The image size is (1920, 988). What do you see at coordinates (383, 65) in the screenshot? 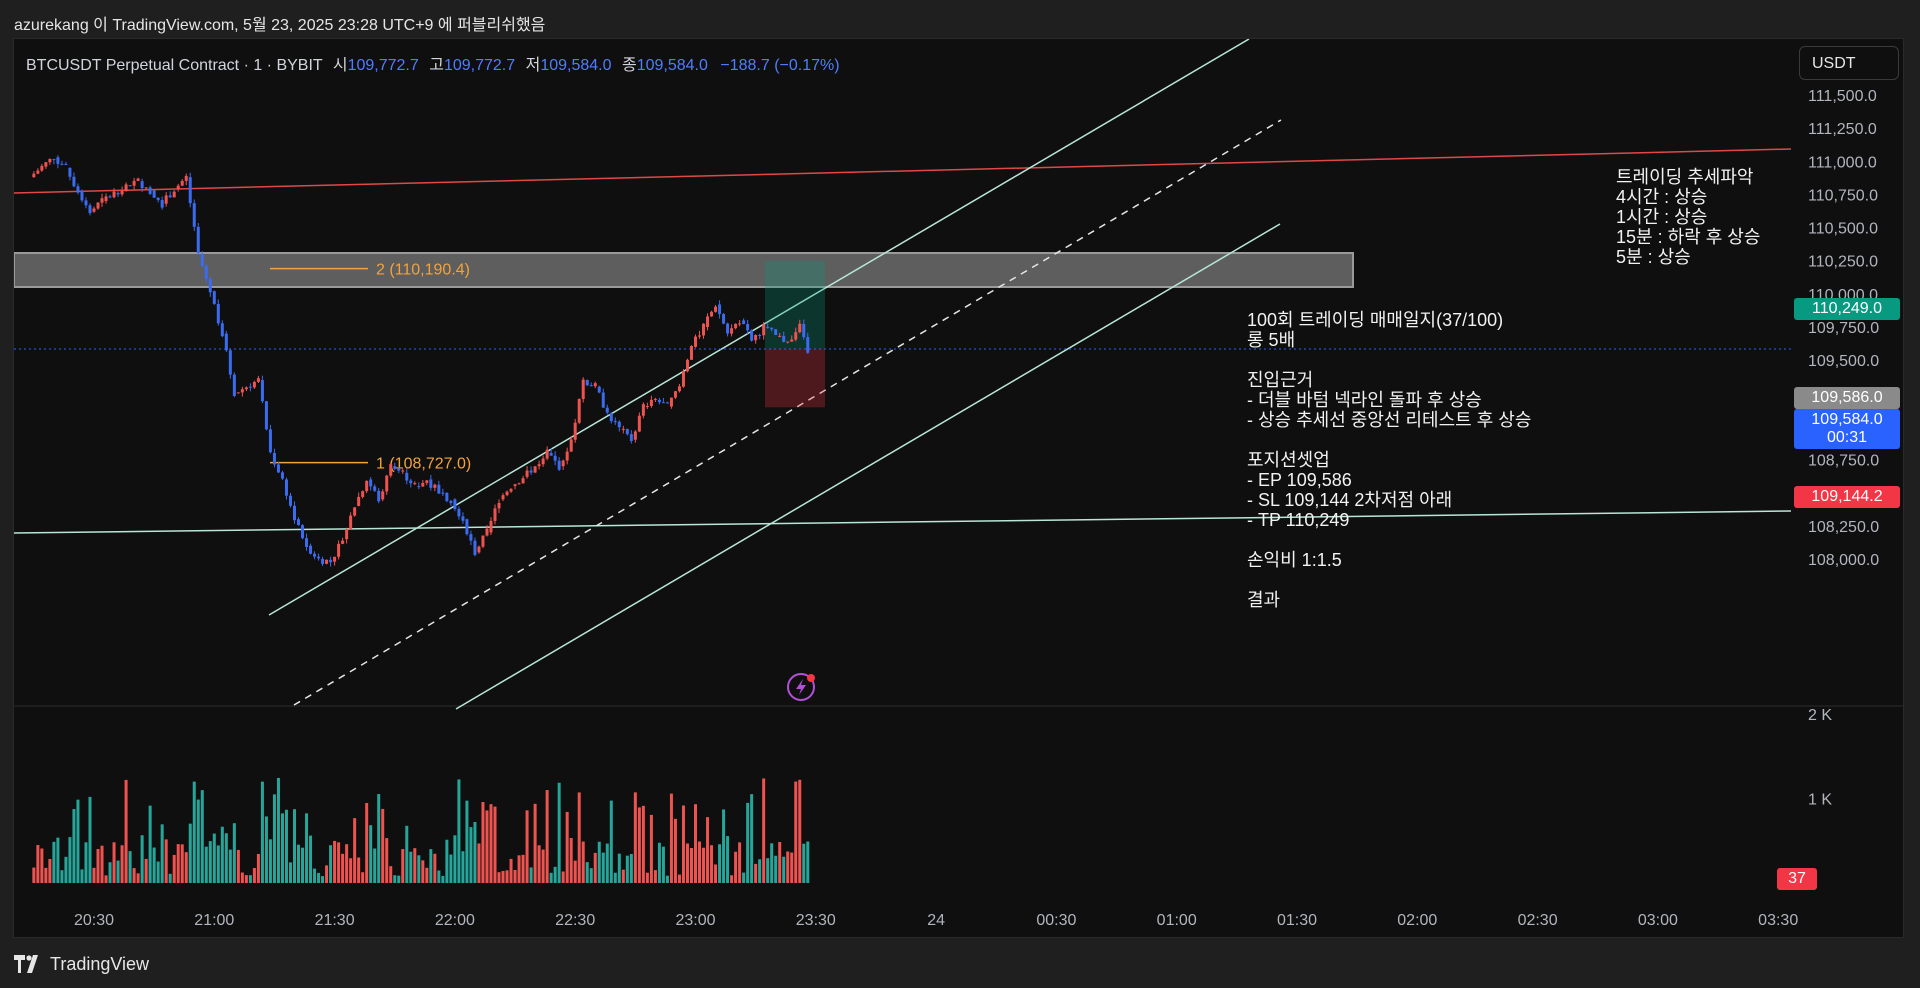
I see `open-value: 109,772.7` at bounding box center [383, 65].